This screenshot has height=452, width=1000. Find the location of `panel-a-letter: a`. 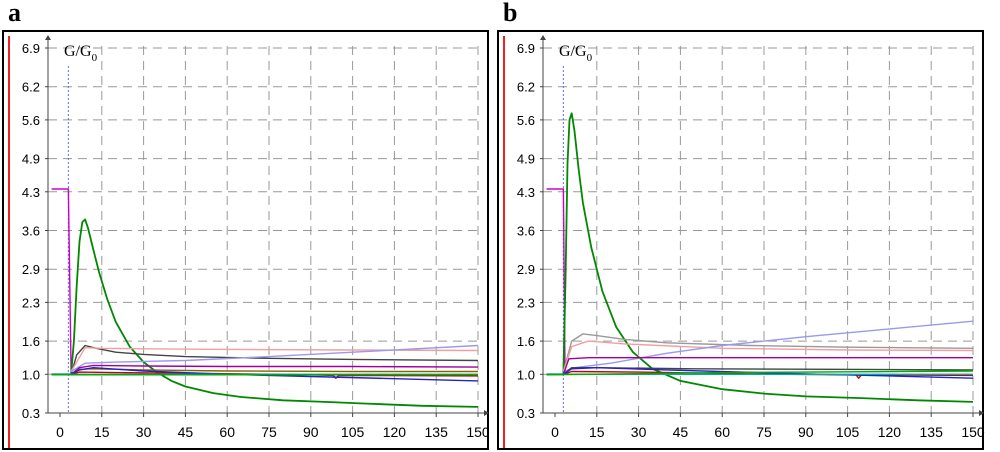

panel-a-letter: a is located at coordinates (14, 13).